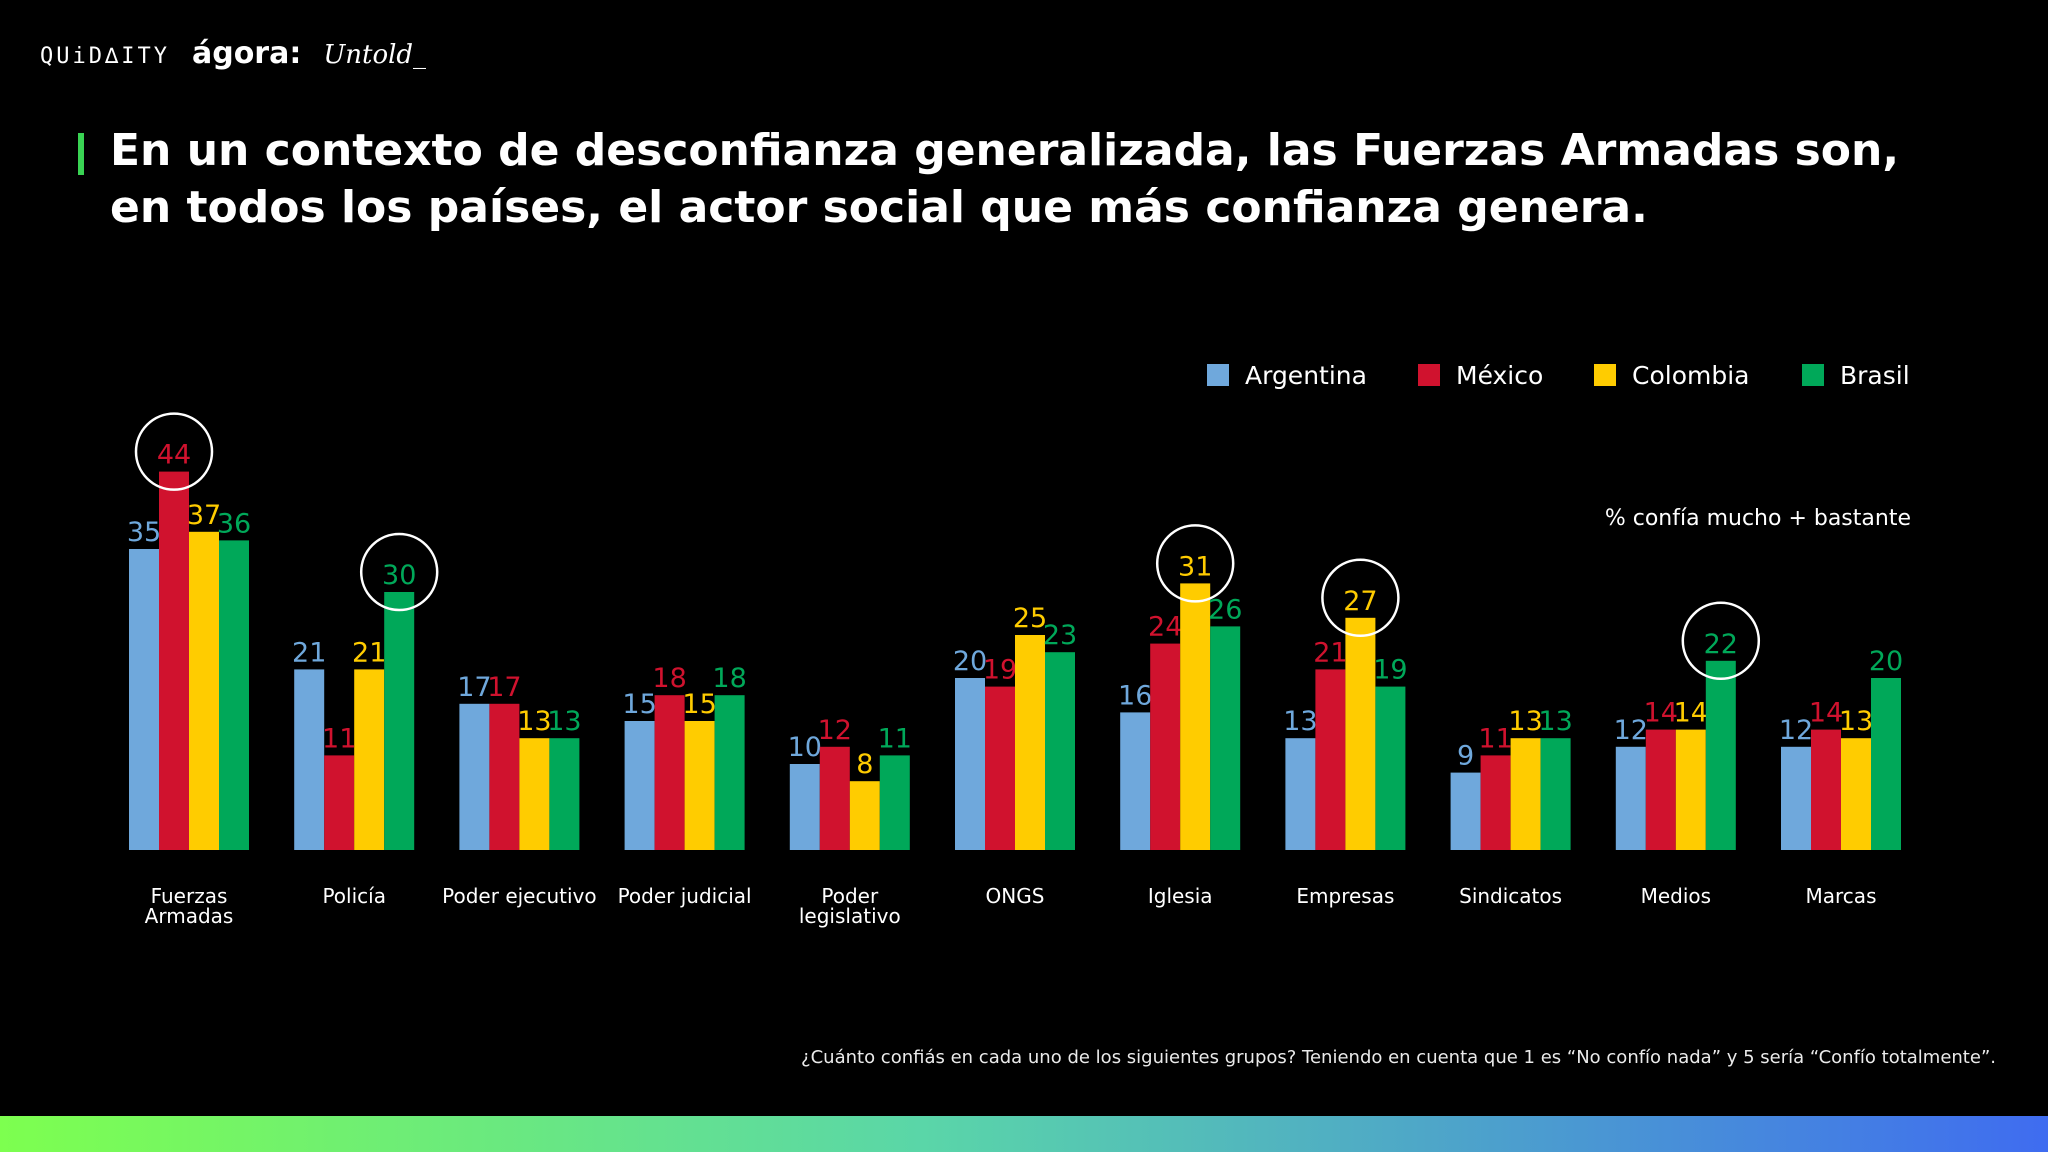 This screenshot has height=1152, width=2048. What do you see at coordinates (309, 759) in the screenshot?
I see `bar-policia-argentina` at bounding box center [309, 759].